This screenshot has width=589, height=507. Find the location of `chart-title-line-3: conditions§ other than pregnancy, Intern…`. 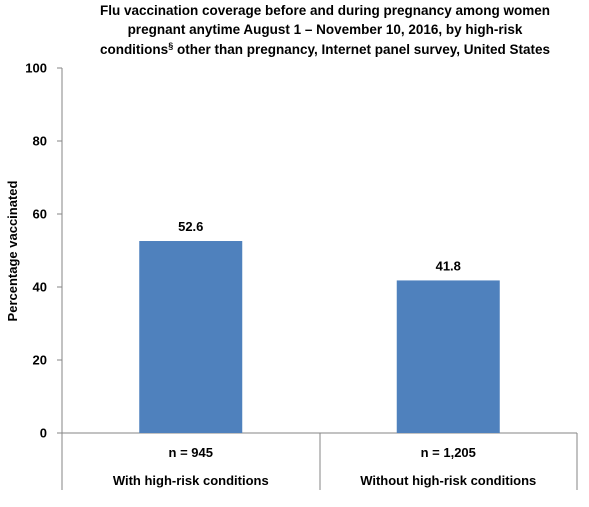

chart-title-line-3: conditions§ other than pregnancy, Intern… is located at coordinates (325, 49).